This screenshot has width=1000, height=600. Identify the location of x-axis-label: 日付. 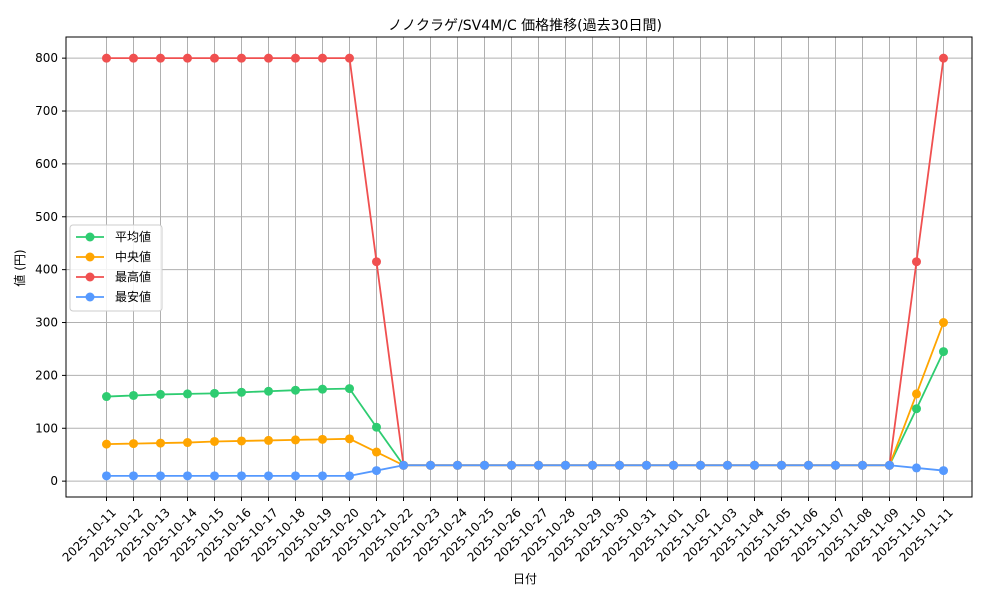
(525, 579).